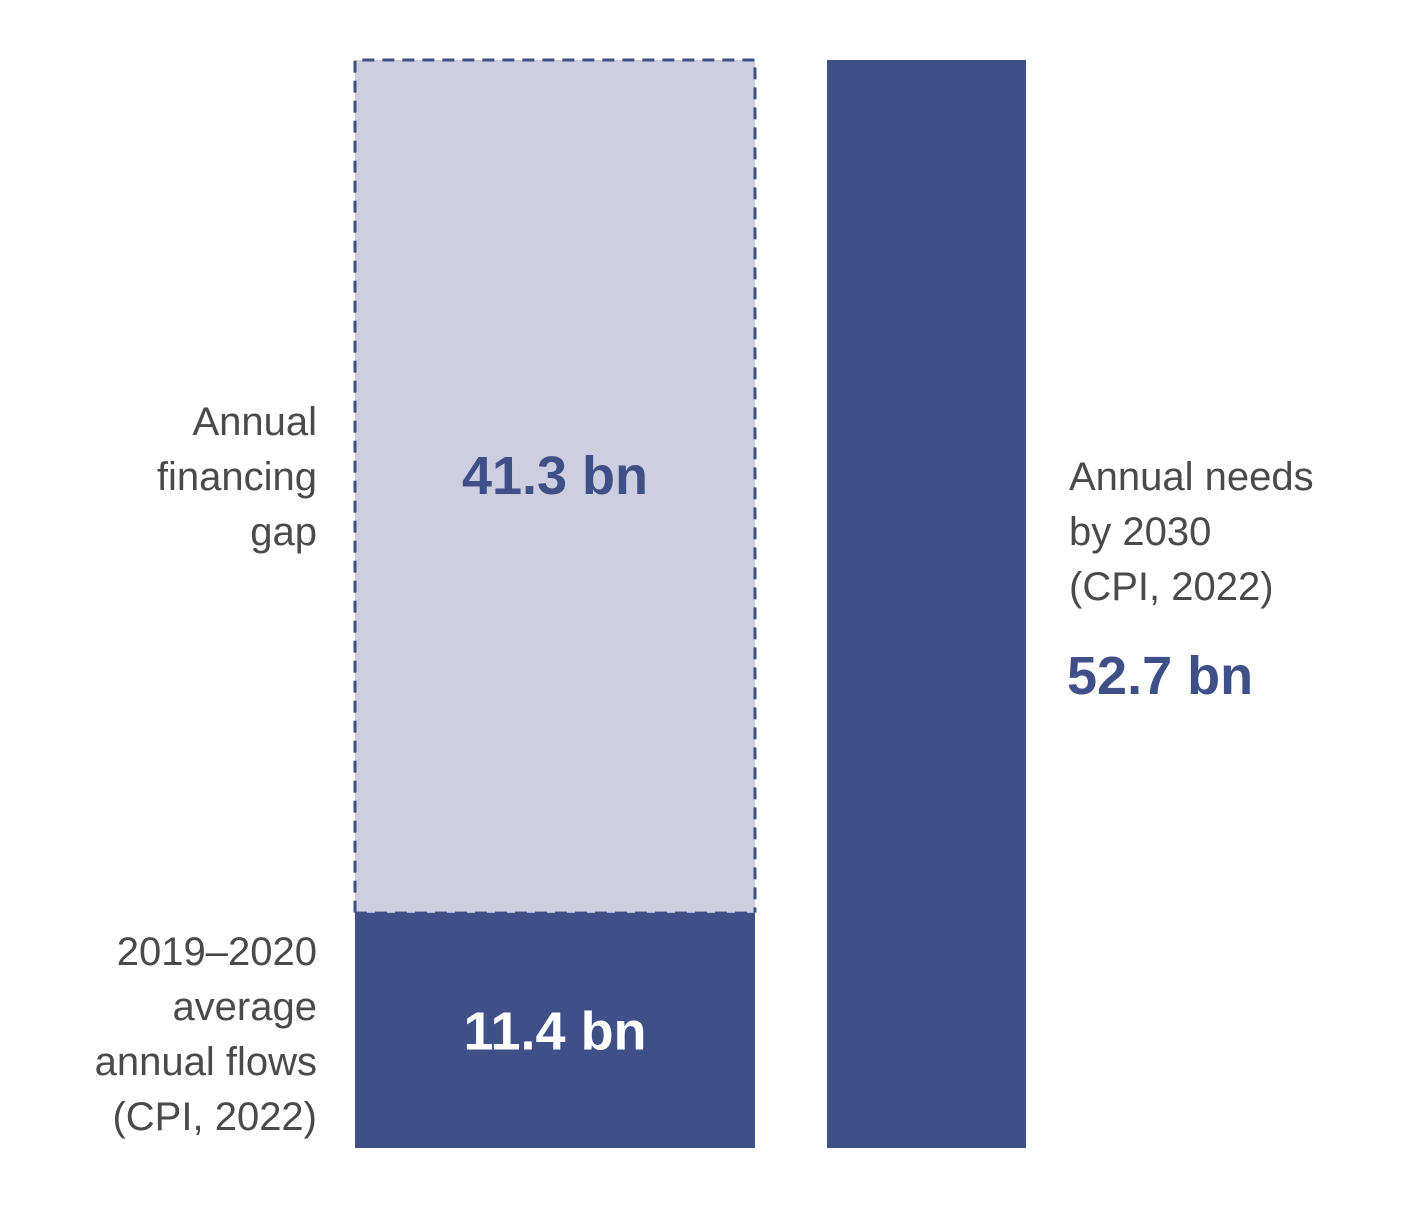 The width and height of the screenshot is (1406, 1232). Describe the element at coordinates (1171, 587) in the screenshot. I see `bar-2-segment-1-side-label-line: (CPI, 2022)` at that location.